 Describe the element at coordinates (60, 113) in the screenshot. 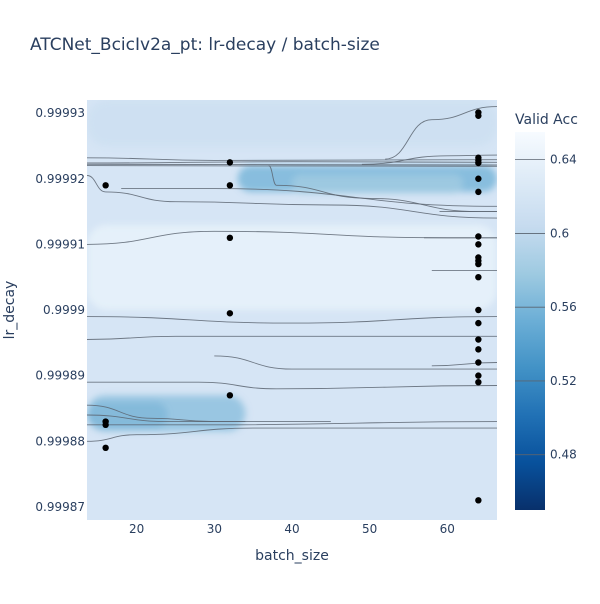

I see `y-tick-label: 0.99993` at that location.